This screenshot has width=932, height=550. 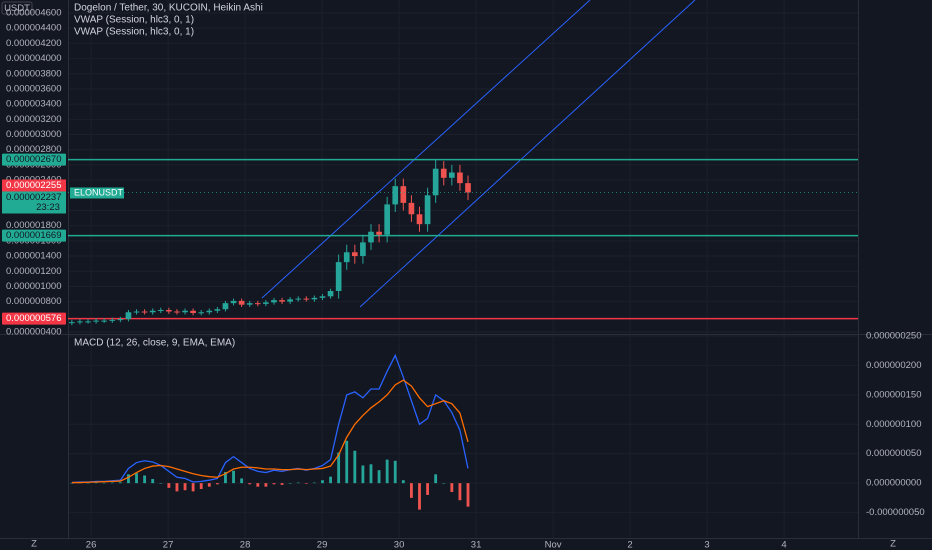 I want to click on symbol-tag, so click(x=97, y=193).